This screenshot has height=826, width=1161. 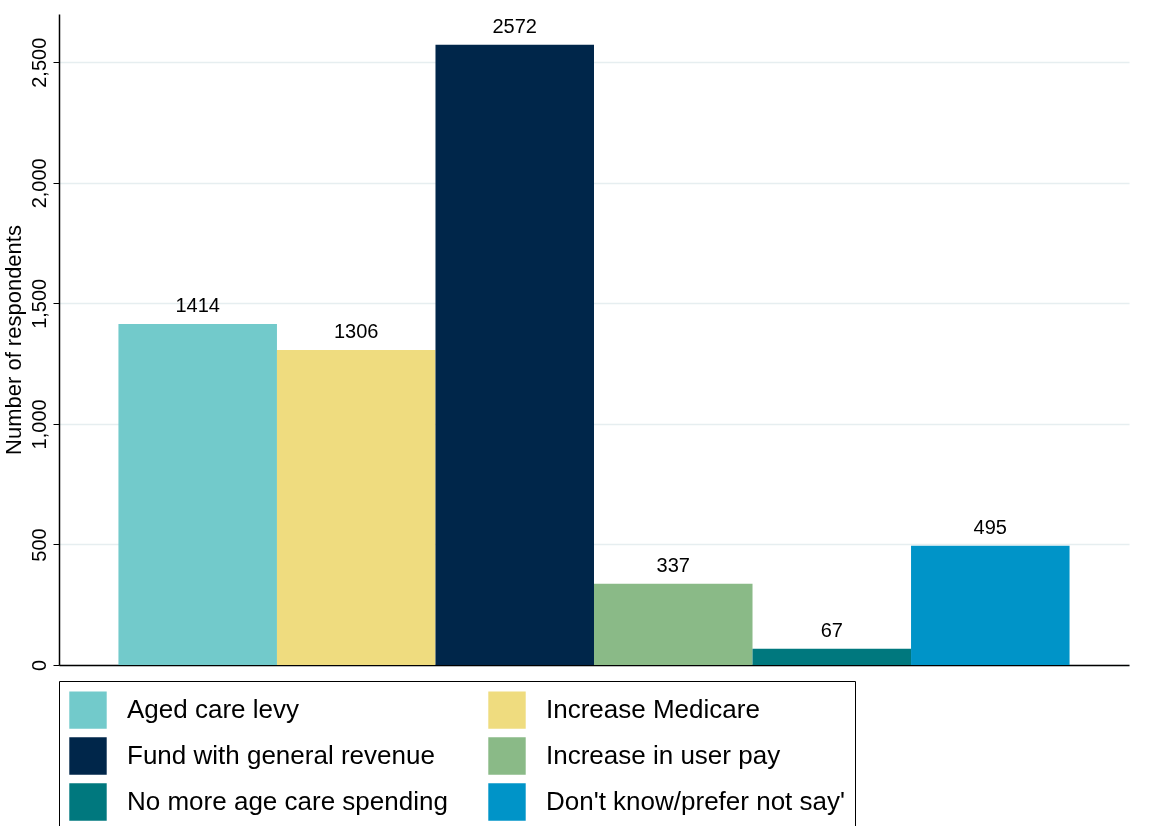 I want to click on y-tick-label: 1,500, so click(x=38, y=303).